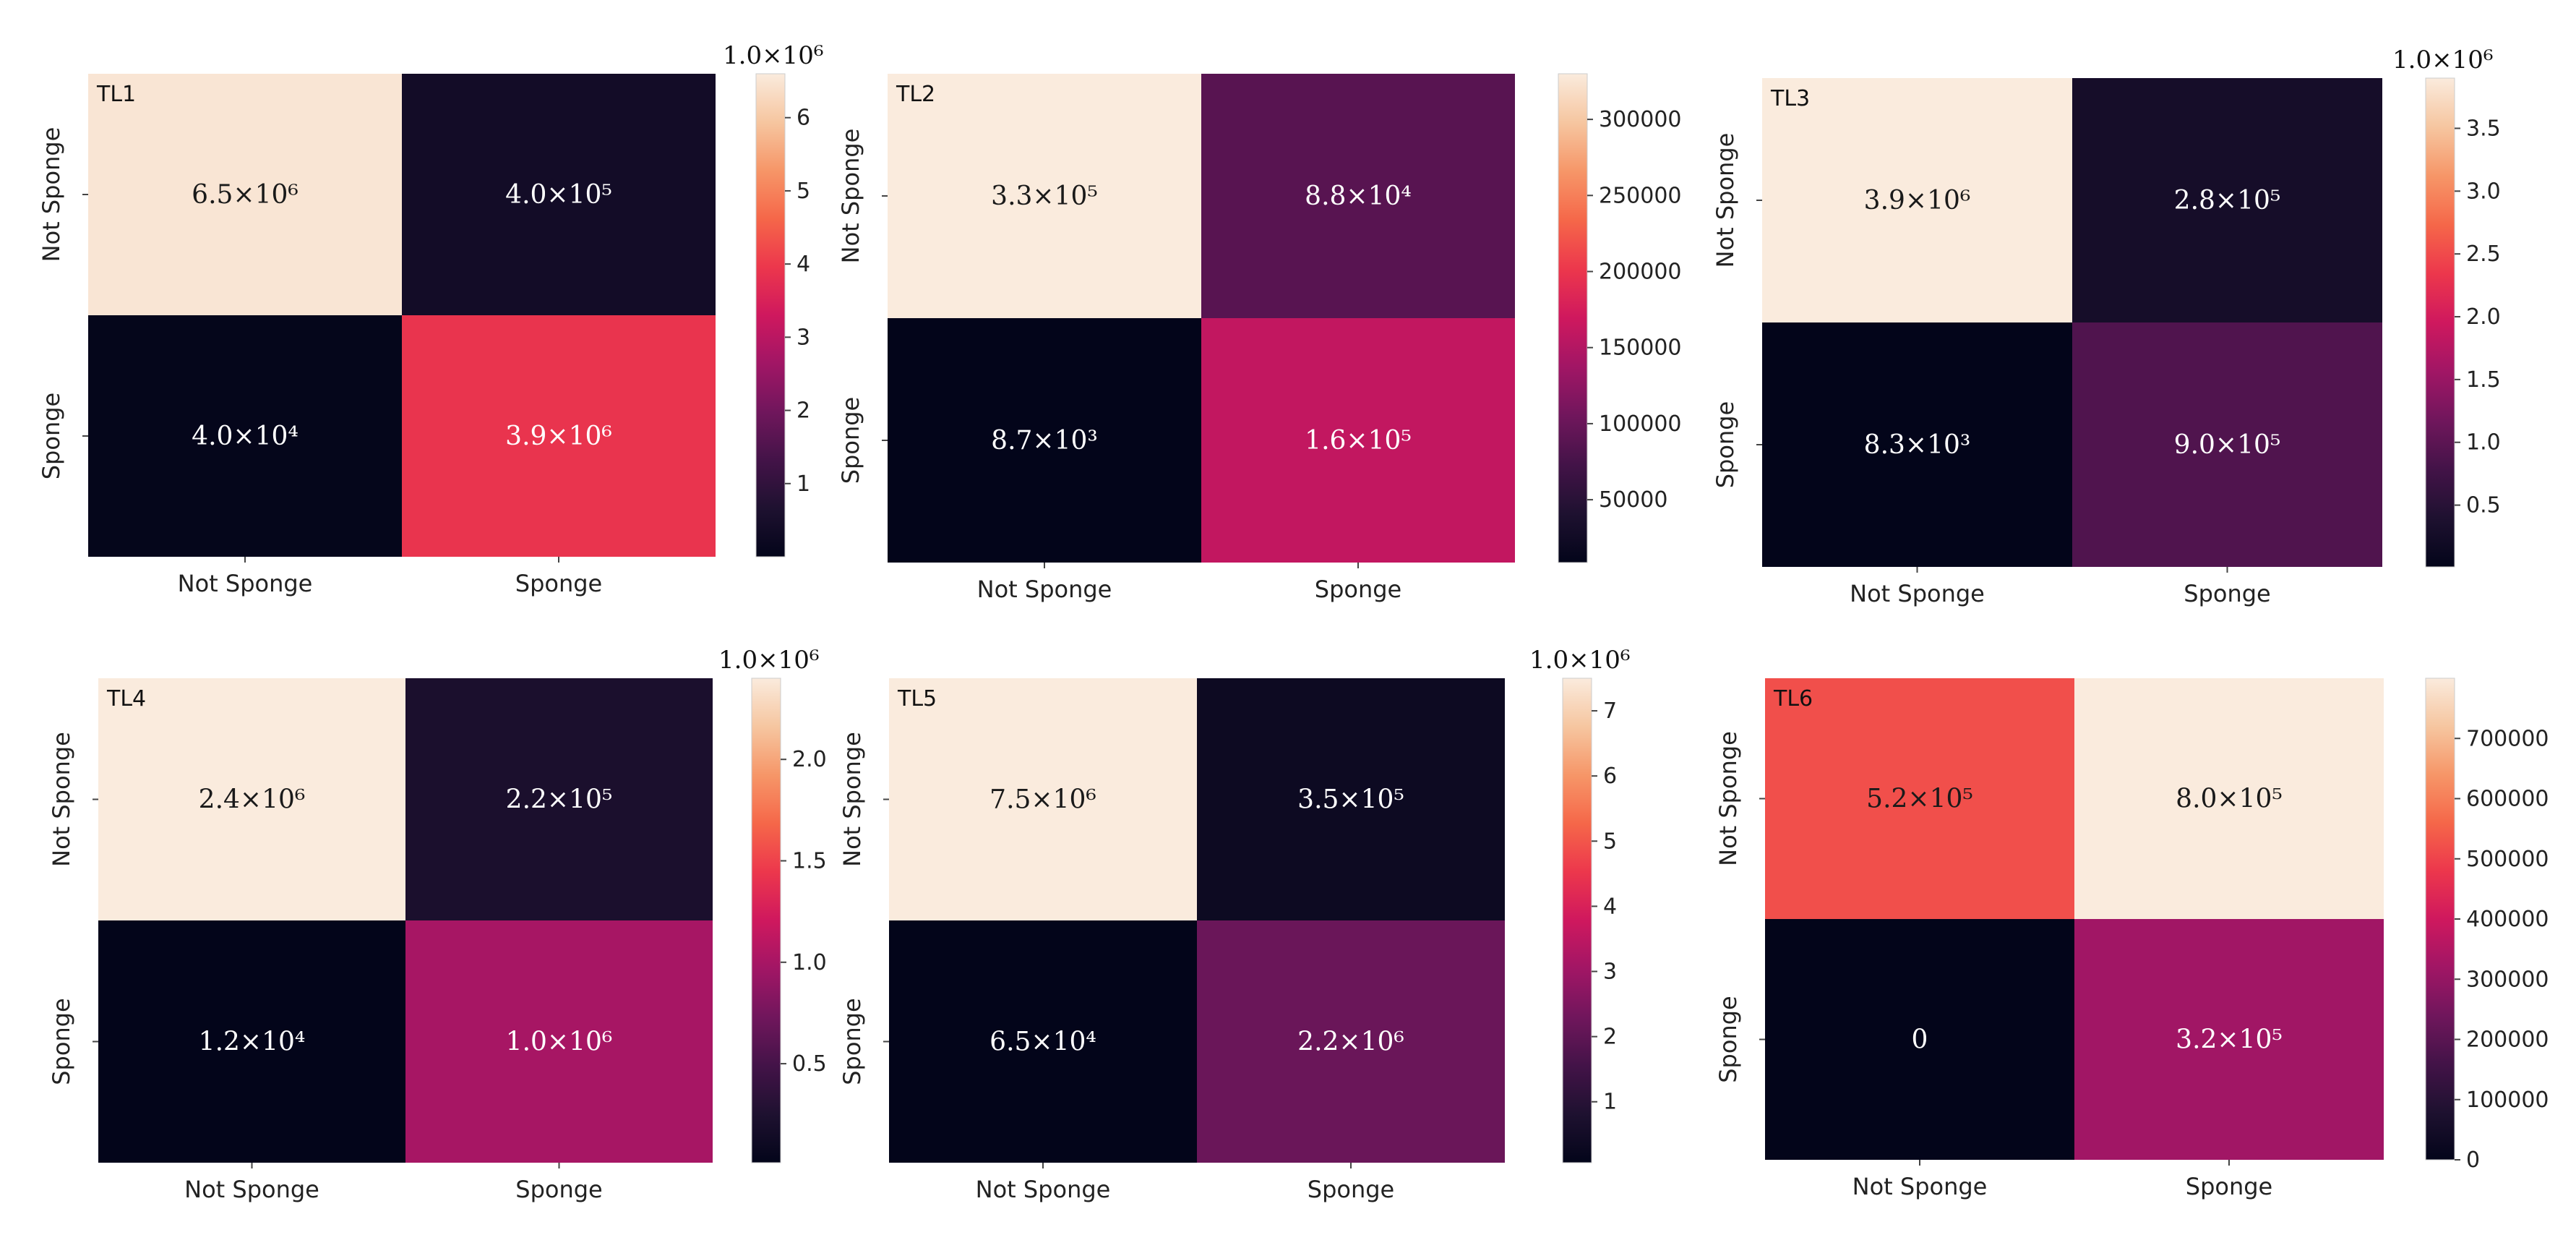  I want to click on colorbar-tick-label: 2.5, so click(2483, 254).